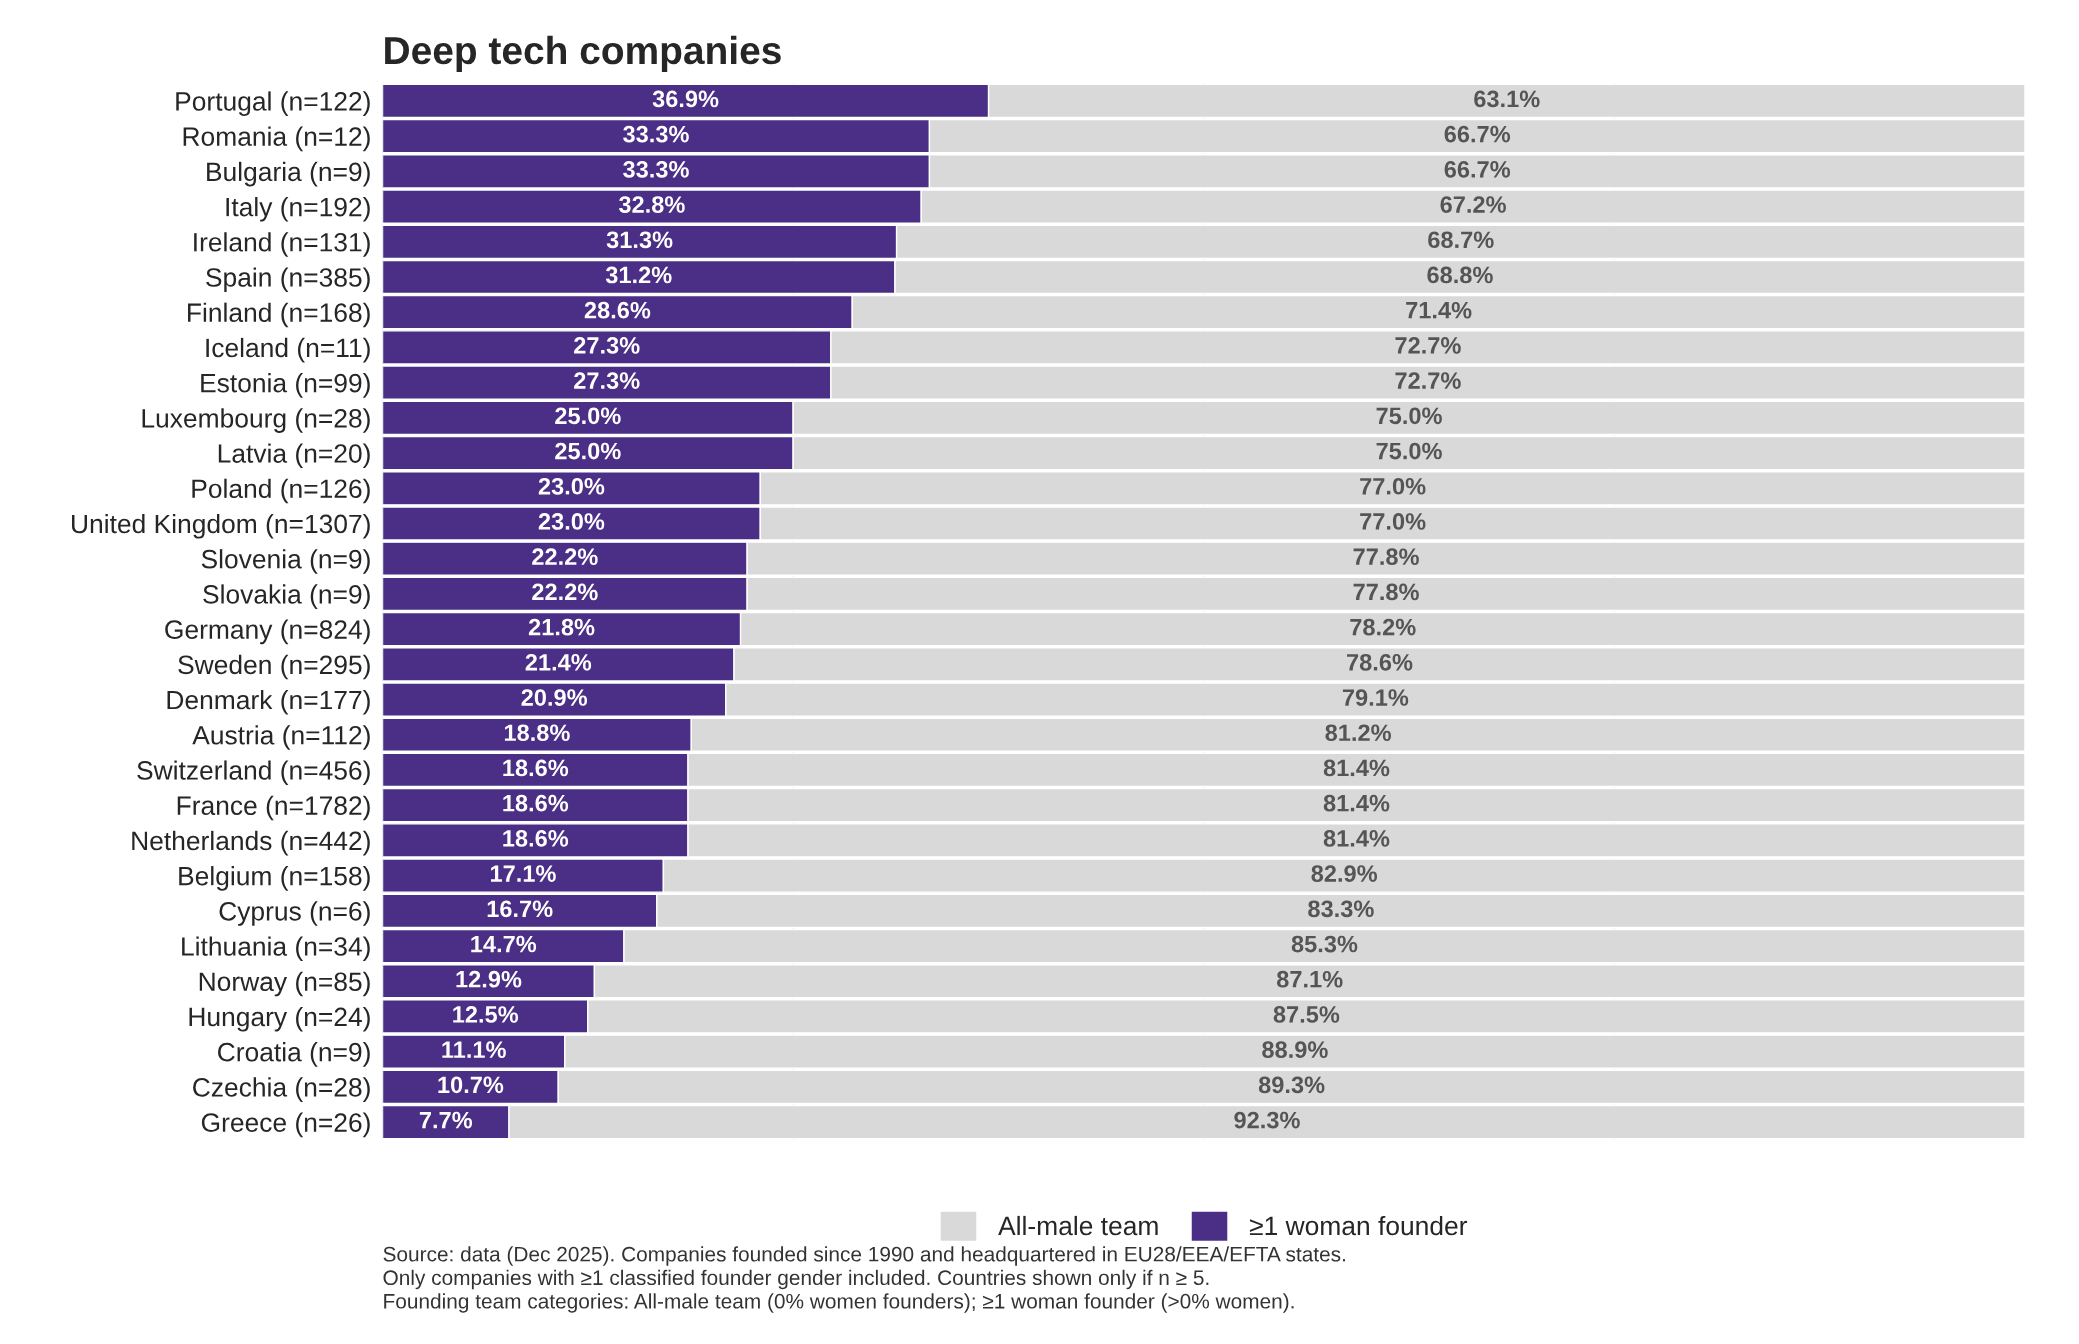  Describe the element at coordinates (298, 209) in the screenshot. I see `y-tick-label: Italy (n=192)` at that location.